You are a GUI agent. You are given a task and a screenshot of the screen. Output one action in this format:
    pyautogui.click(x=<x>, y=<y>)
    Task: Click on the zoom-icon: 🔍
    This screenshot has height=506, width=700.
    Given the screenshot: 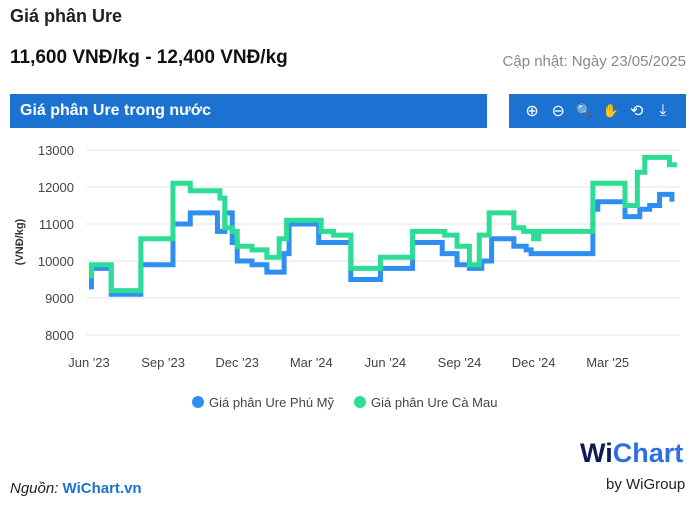 What is the action you would take?
    pyautogui.click(x=584, y=110)
    